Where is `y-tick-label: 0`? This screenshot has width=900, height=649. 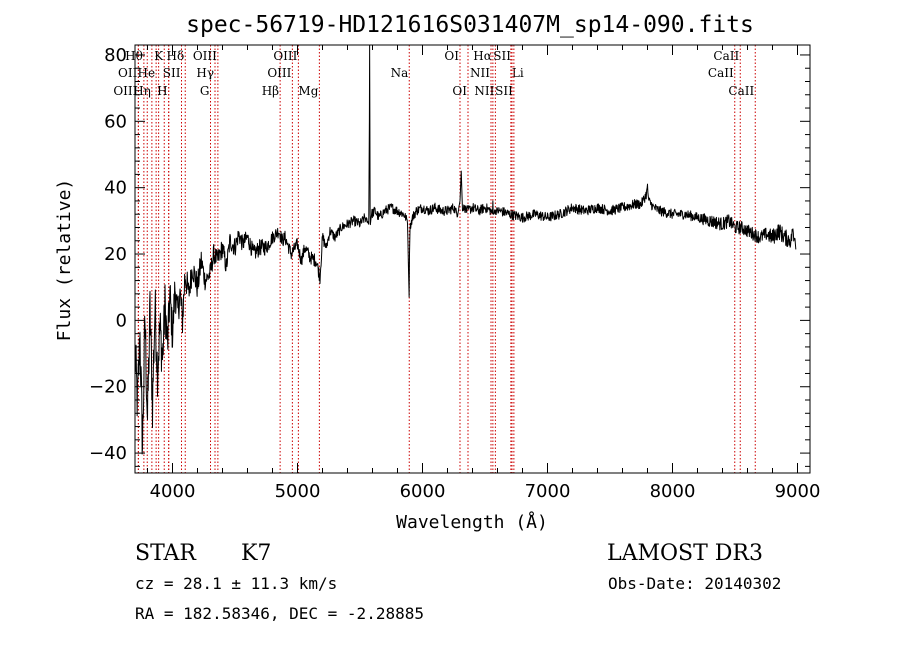
y-tick-label: 0 is located at coordinates (121, 320).